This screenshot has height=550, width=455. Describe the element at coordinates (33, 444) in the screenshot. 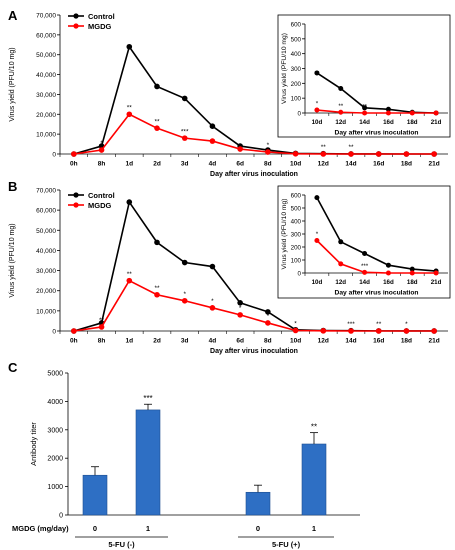

I see `y-axis-label: Antibody titer` at that location.